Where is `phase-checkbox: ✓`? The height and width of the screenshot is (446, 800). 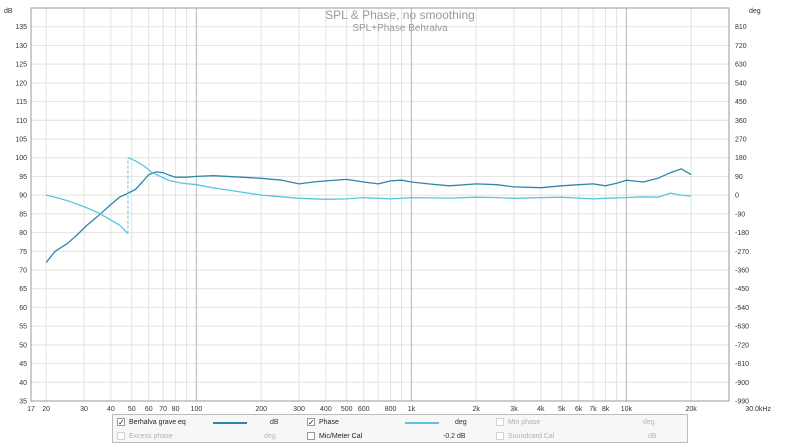 phase-checkbox: ✓ is located at coordinates (311, 422).